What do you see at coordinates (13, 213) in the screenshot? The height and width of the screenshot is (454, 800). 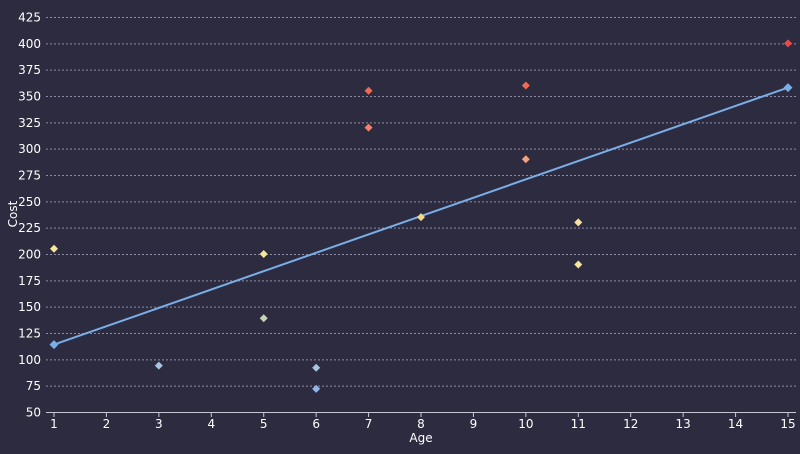 I see `y-axis-label: Cost` at bounding box center [13, 213].